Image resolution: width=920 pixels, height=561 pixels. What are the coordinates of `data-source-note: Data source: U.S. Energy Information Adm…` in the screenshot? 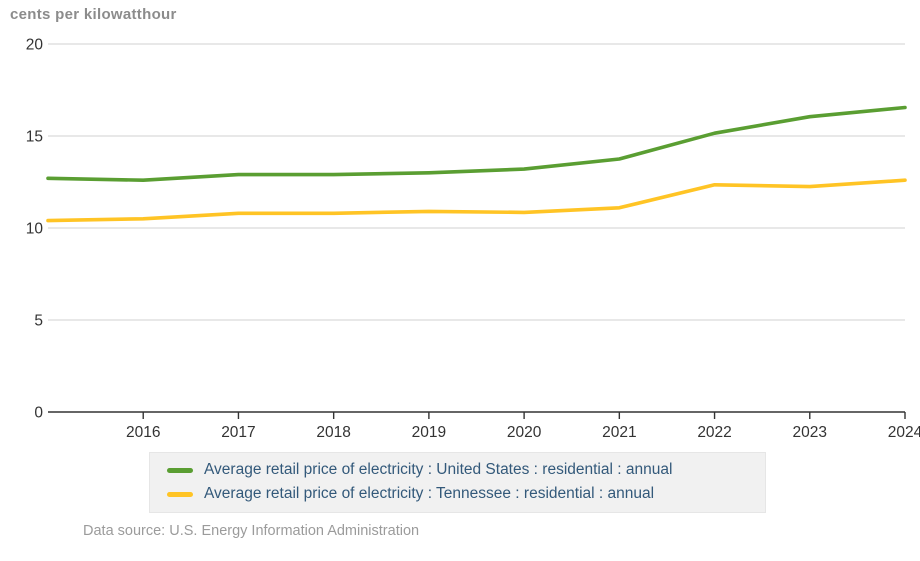 It's located at (251, 531).